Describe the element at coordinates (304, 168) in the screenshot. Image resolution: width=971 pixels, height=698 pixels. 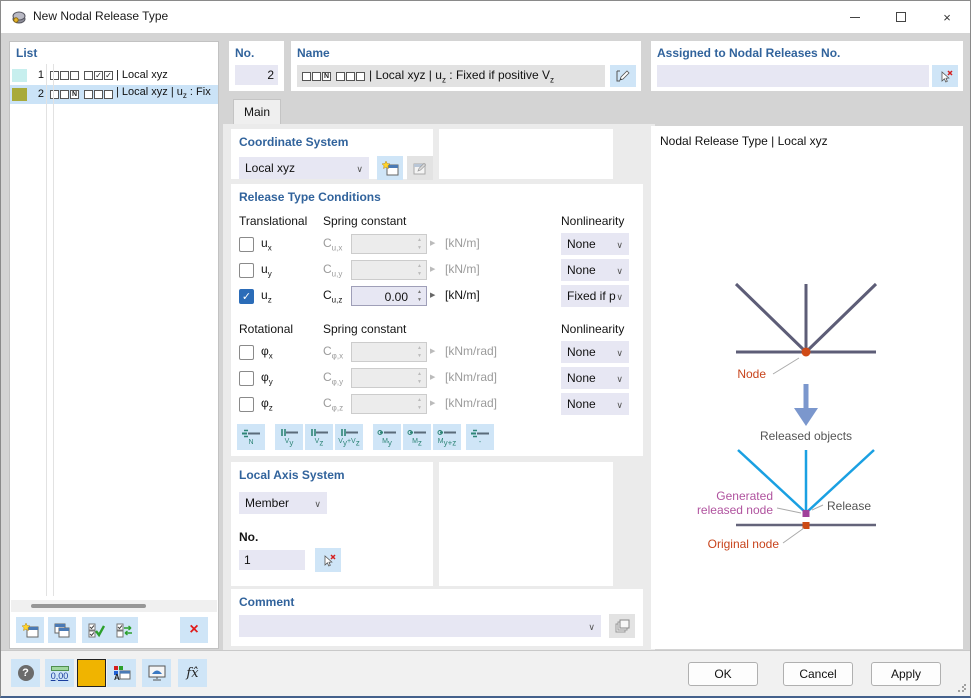
I see `coordinate-system-select: Local xyz` at that location.